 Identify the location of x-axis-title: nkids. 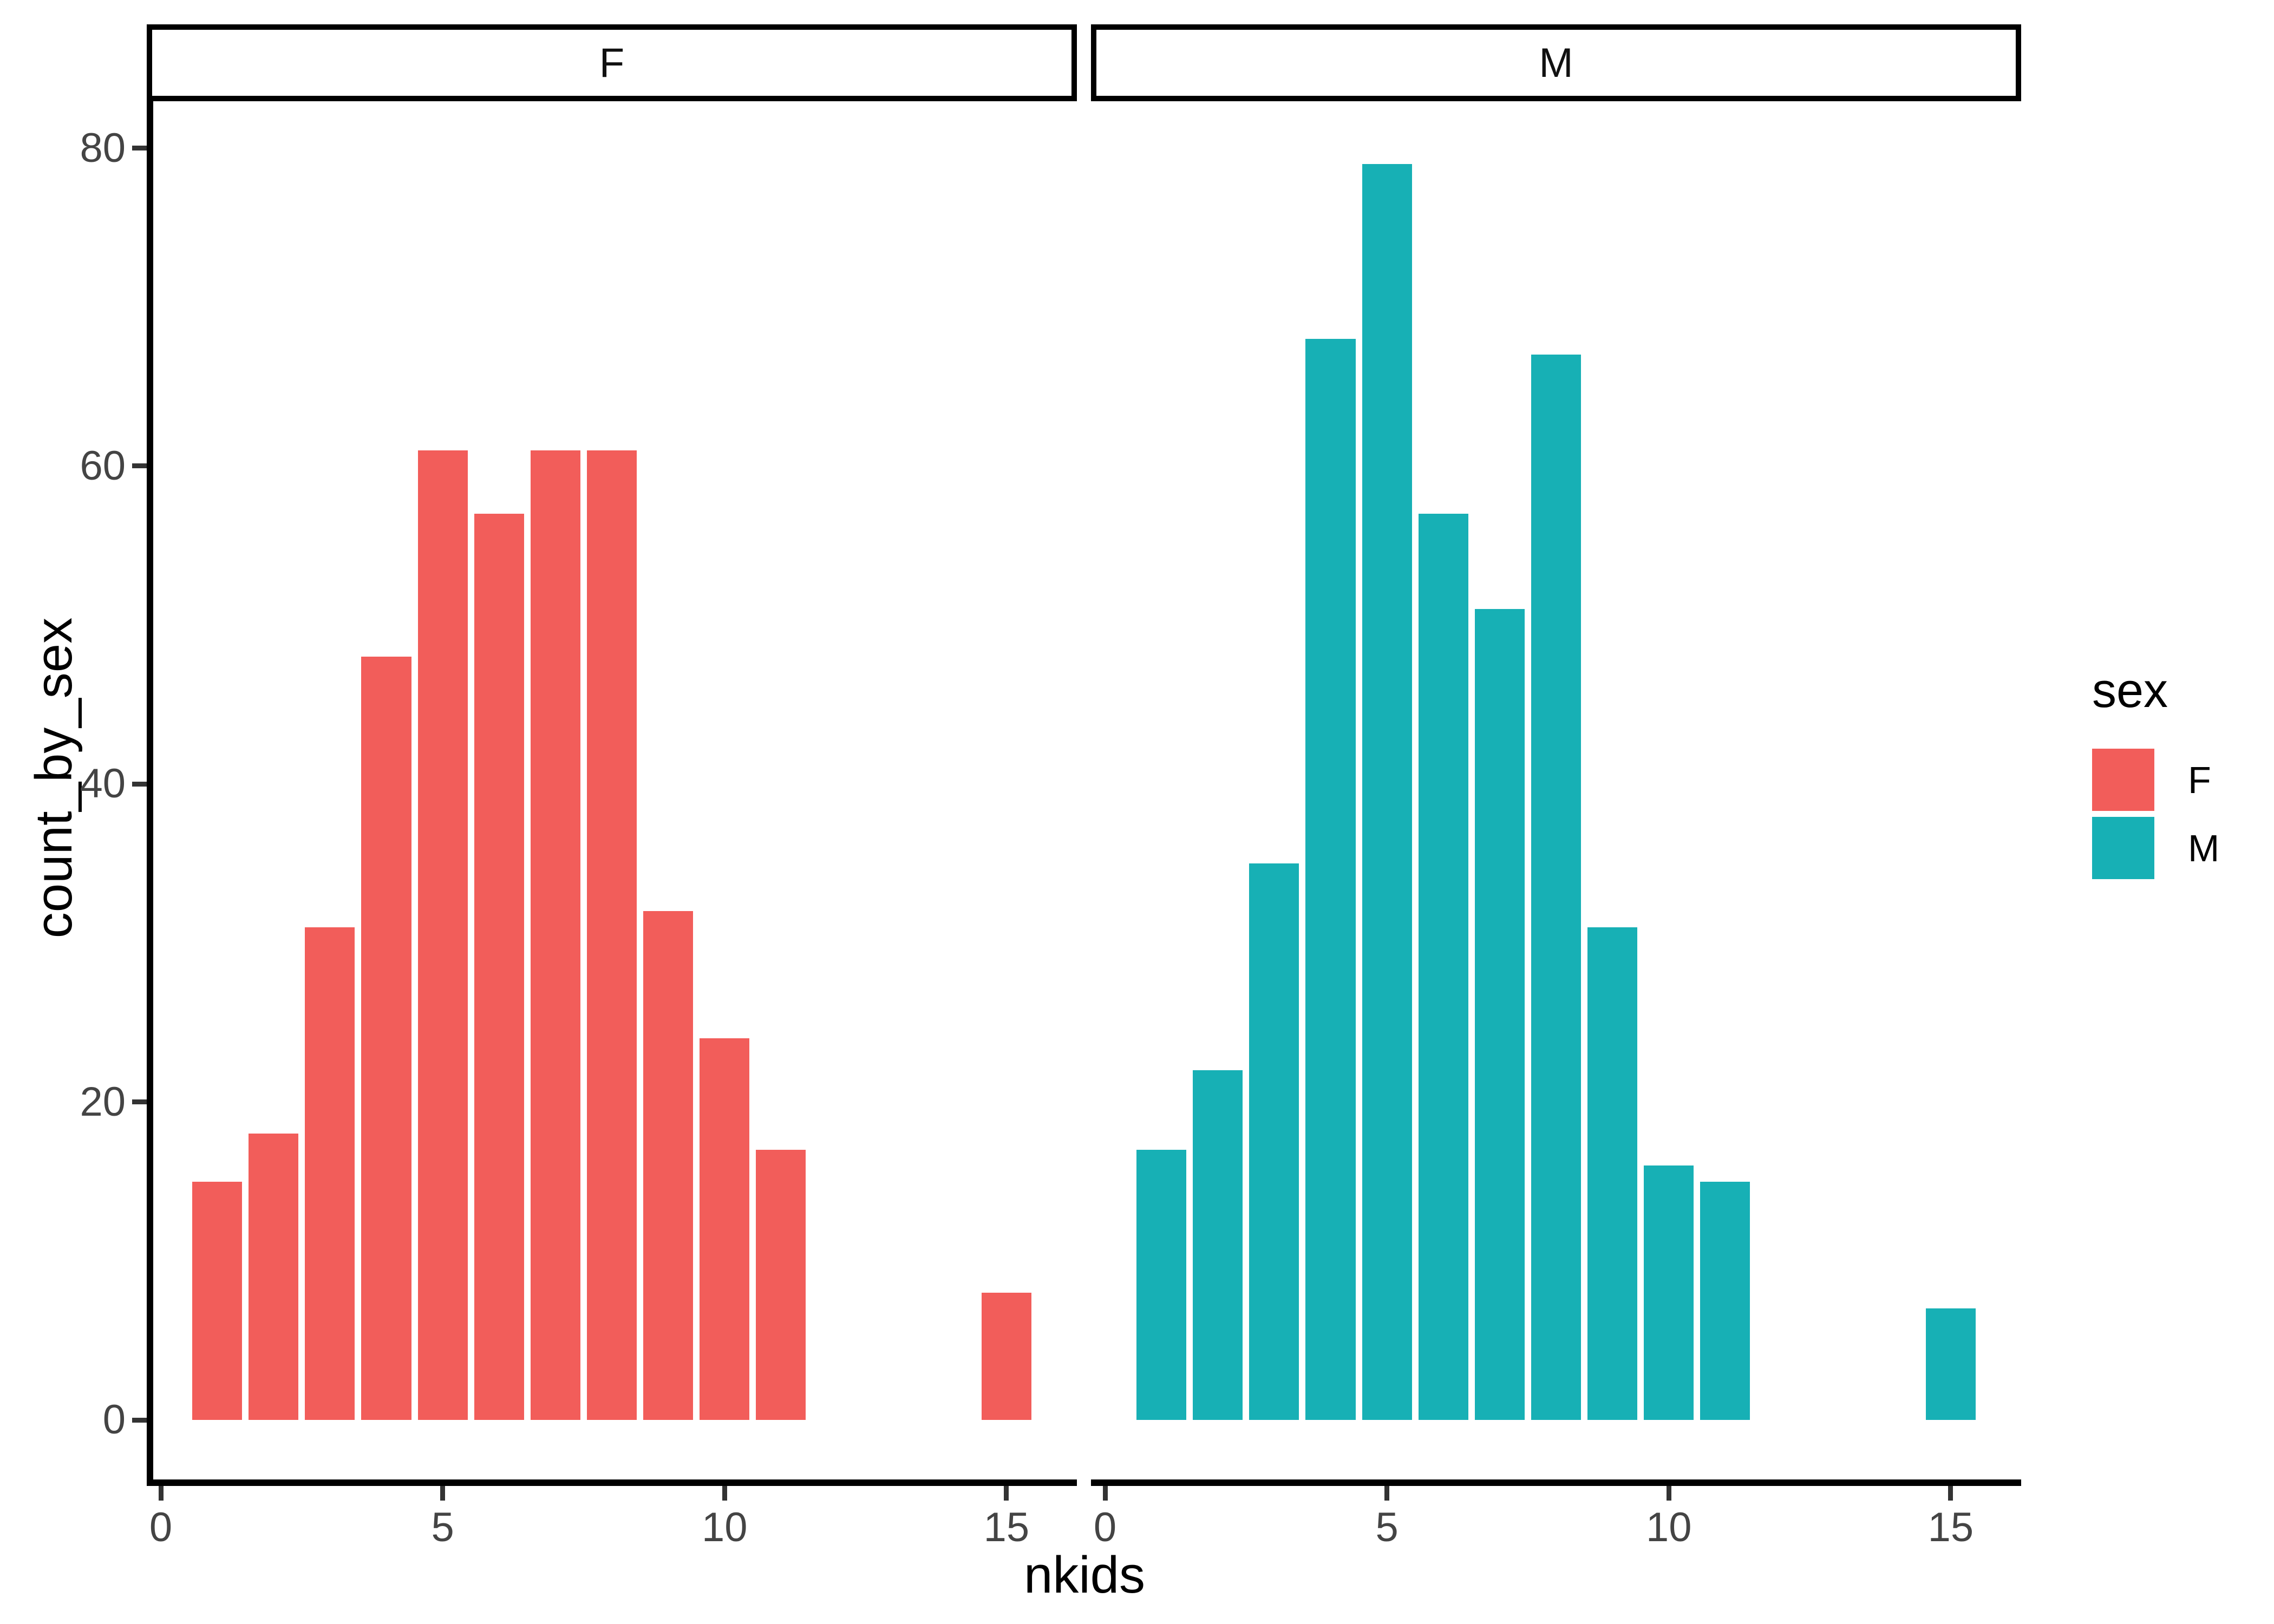
(1084, 1575).